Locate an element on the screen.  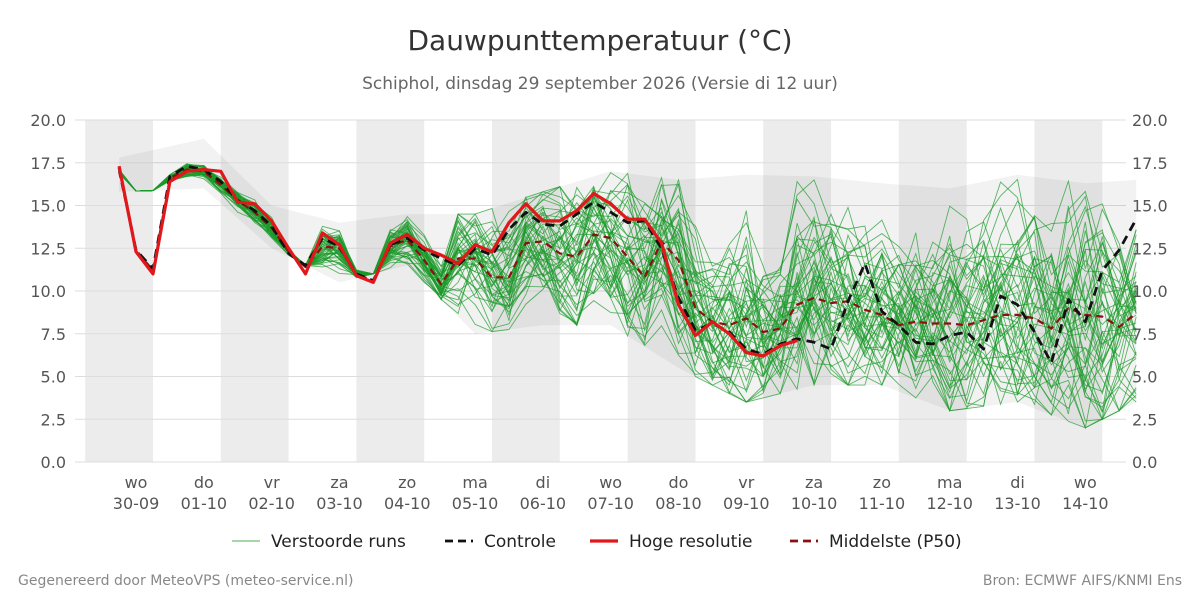
legend-label: Controle is located at coordinates (520, 542).